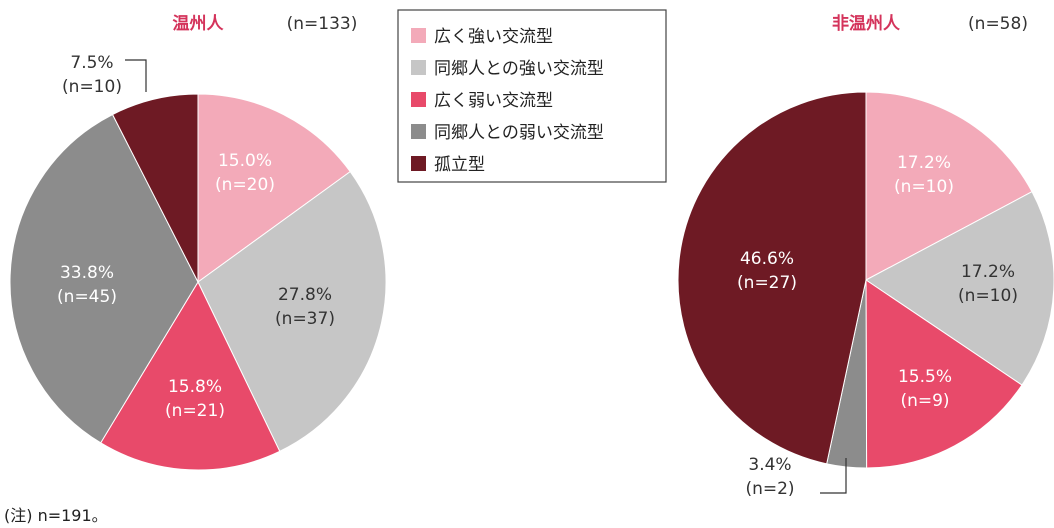  Describe the element at coordinates (245, 161) in the screenshot. I see `slice-pct-label-onshu-hiroku-tsuyoi: 15.0%` at that location.